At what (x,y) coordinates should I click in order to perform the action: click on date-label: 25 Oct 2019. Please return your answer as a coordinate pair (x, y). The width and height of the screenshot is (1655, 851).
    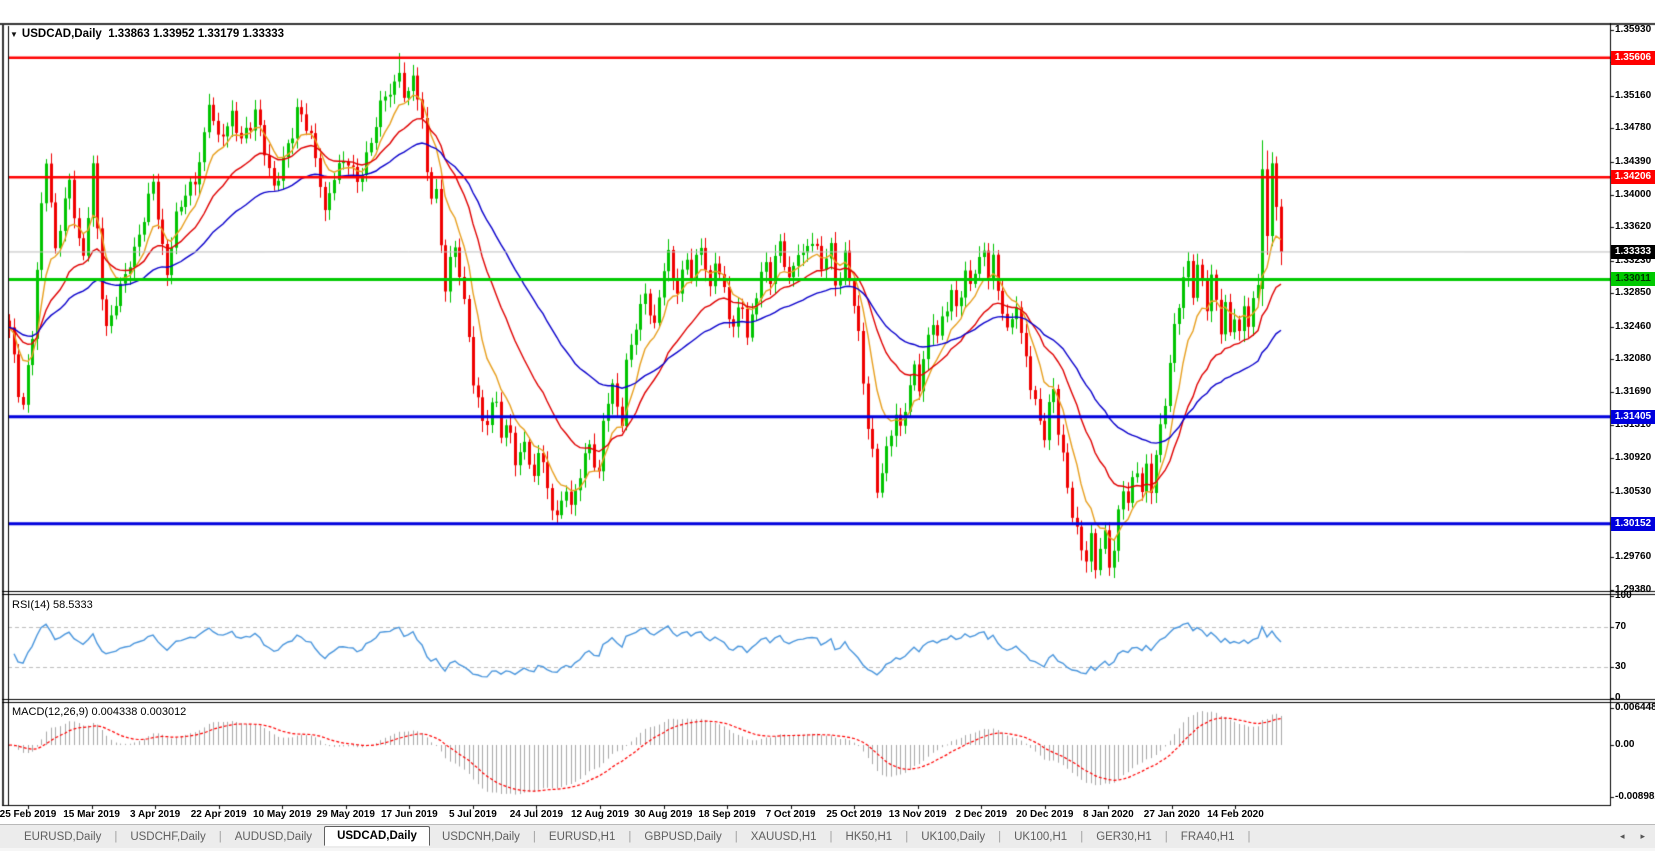
    Looking at the image, I should click on (854, 814).